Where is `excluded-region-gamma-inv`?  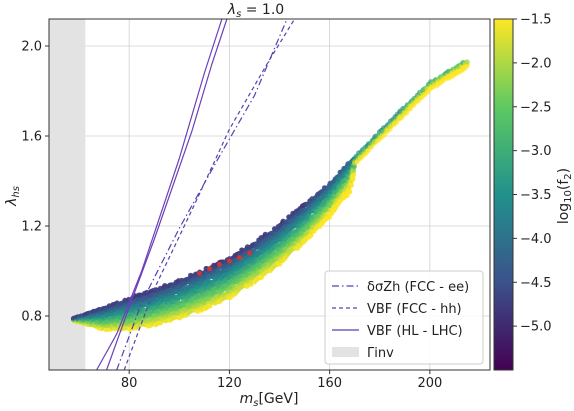 excluded-region-gamma-inv is located at coordinates (67, 194).